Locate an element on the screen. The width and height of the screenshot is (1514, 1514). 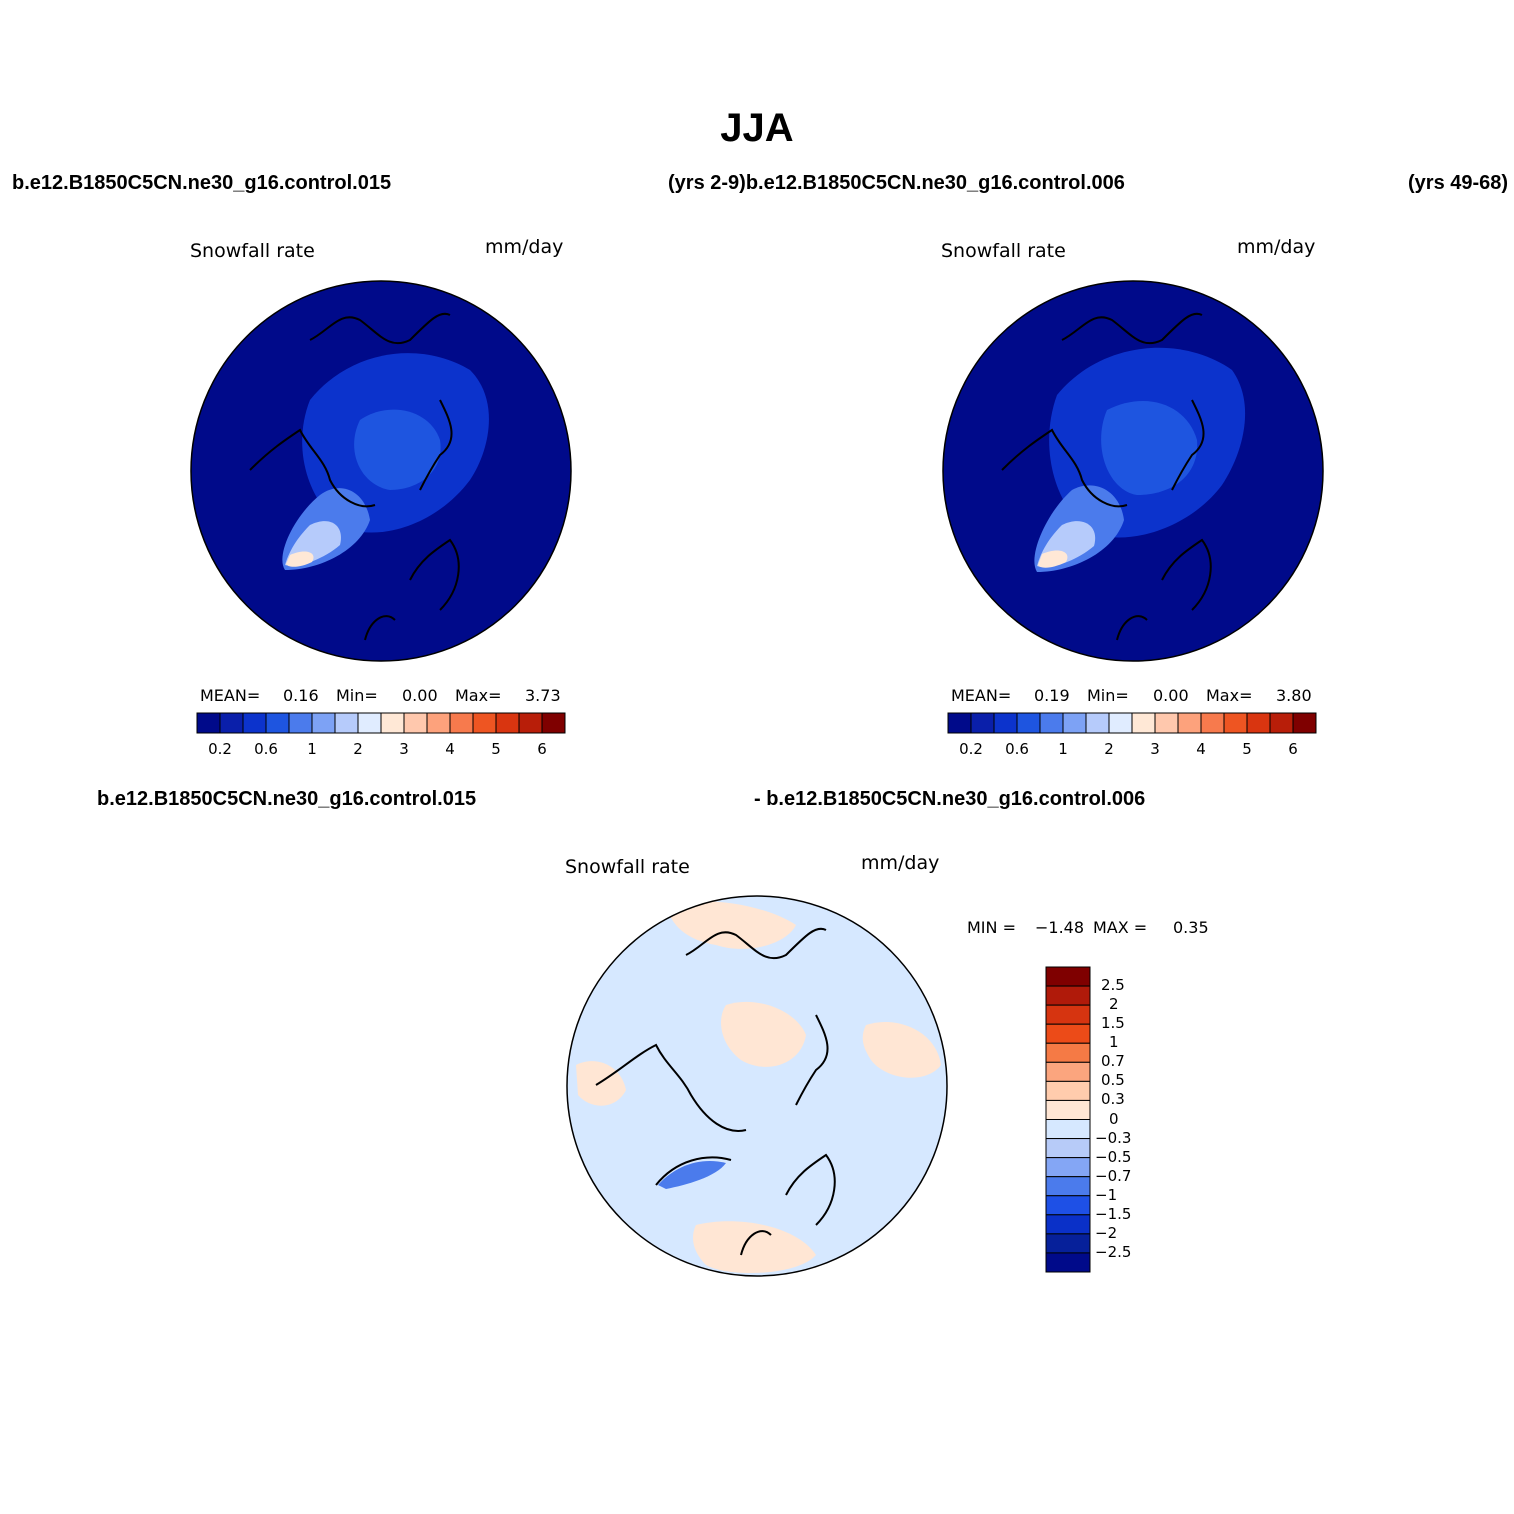
diff-negative-field is located at coordinates (757, 1086).